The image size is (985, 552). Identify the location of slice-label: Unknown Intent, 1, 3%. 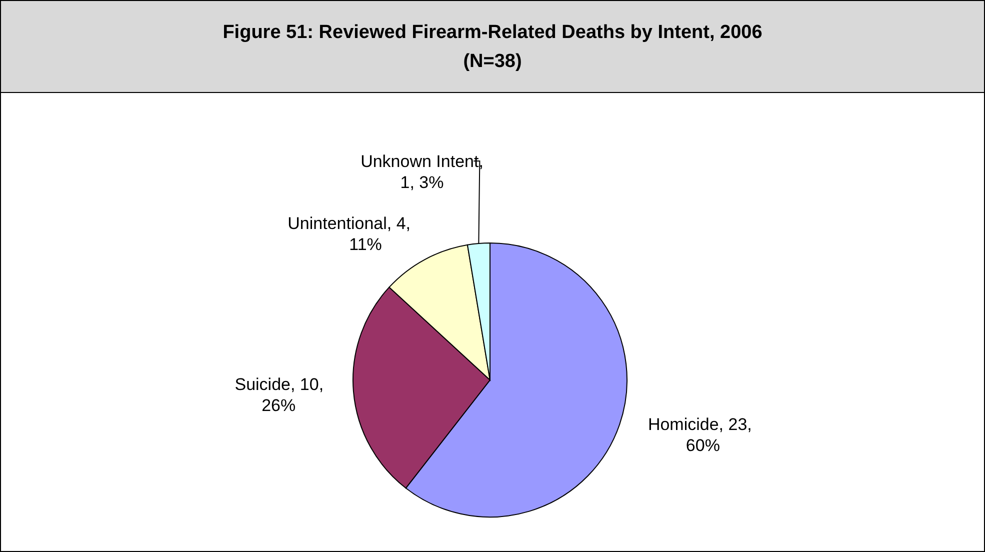
(422, 172).